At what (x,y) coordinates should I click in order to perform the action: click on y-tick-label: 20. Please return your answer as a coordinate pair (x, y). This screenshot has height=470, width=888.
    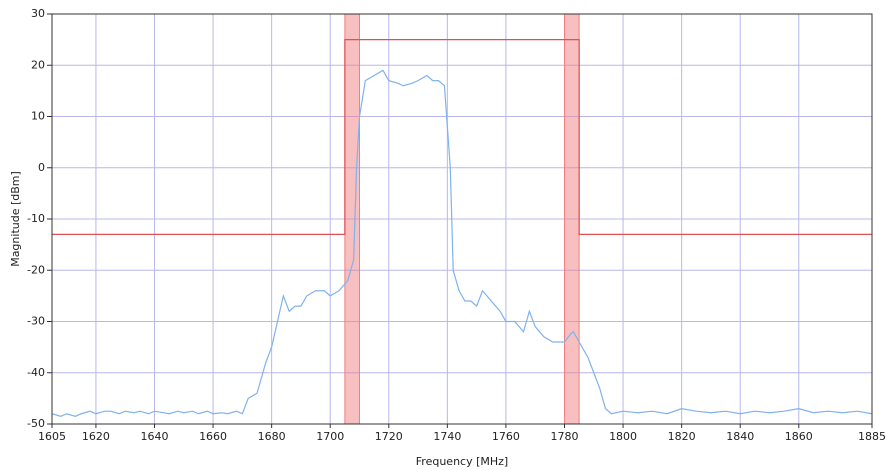
    Looking at the image, I should click on (38, 64).